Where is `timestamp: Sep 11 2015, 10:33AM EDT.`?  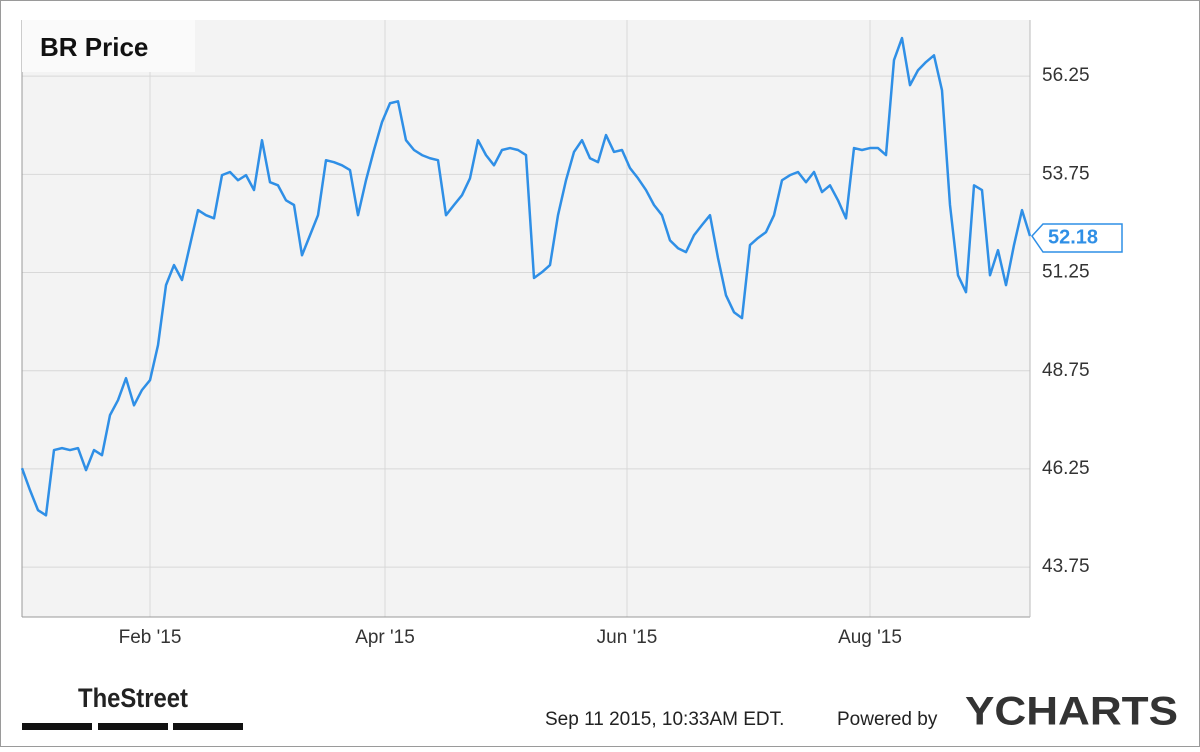 timestamp: Sep 11 2015, 10:33AM EDT. is located at coordinates (664, 719).